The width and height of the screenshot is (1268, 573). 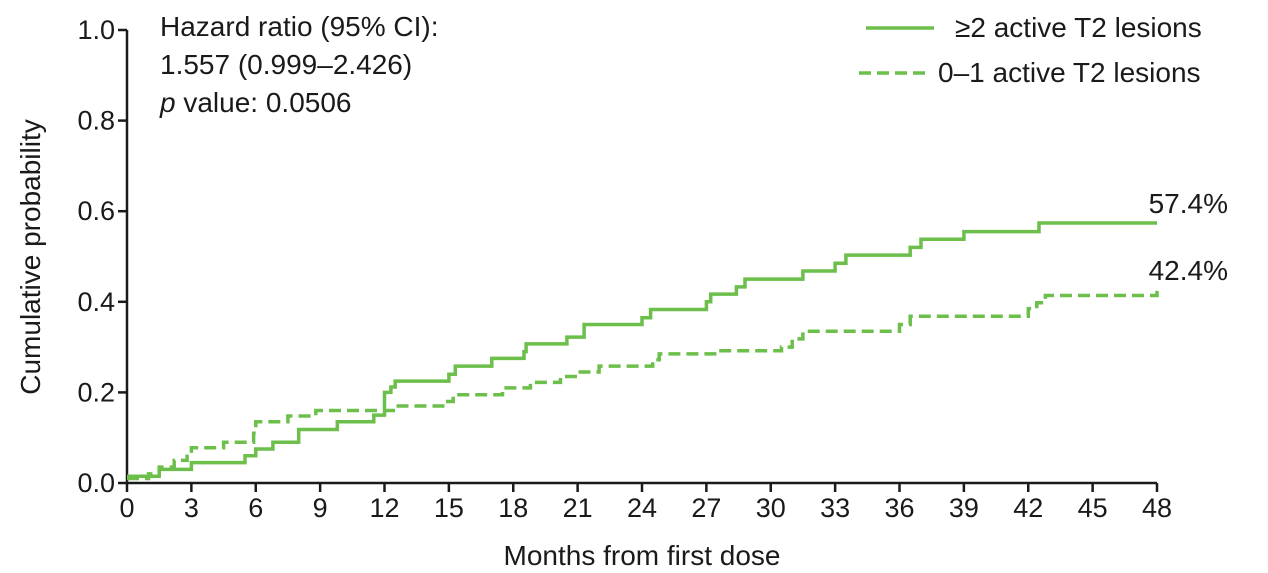 I want to click on y-tick-label: 0.2, so click(x=96, y=392).